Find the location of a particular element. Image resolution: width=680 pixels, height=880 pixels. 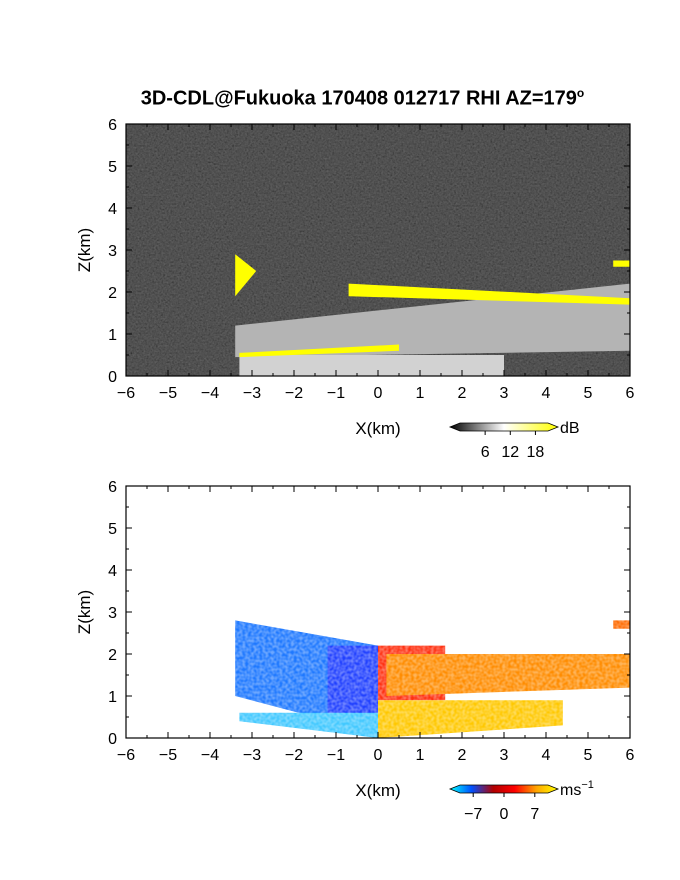

data-regions is located at coordinates (432, 315).